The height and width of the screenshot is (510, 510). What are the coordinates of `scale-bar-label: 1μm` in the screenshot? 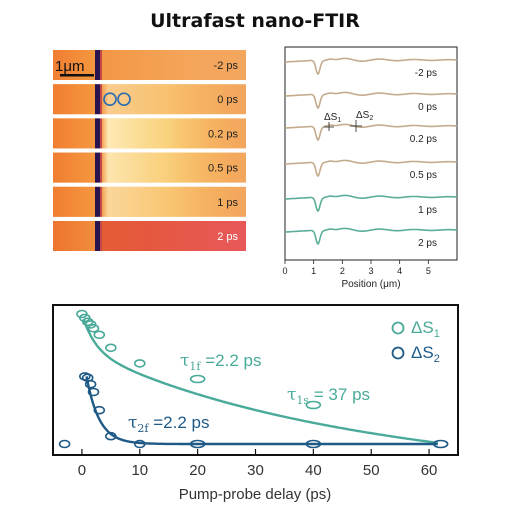 It's located at (69, 66).